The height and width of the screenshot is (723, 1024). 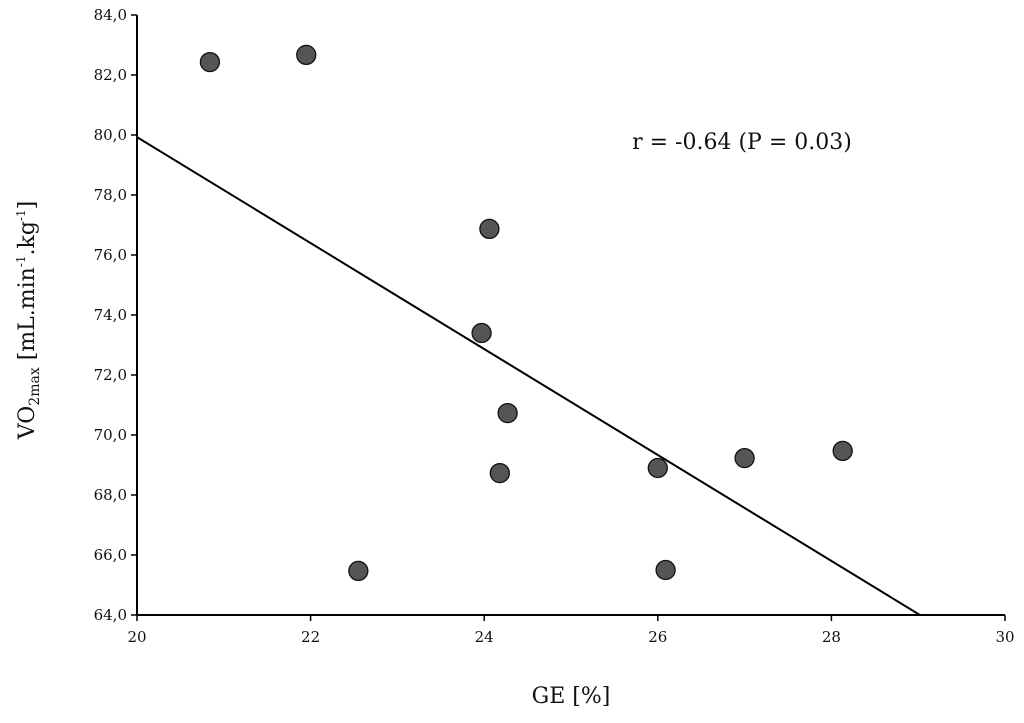 I want to click on y-tick-label: 74,0, so click(x=110, y=315).